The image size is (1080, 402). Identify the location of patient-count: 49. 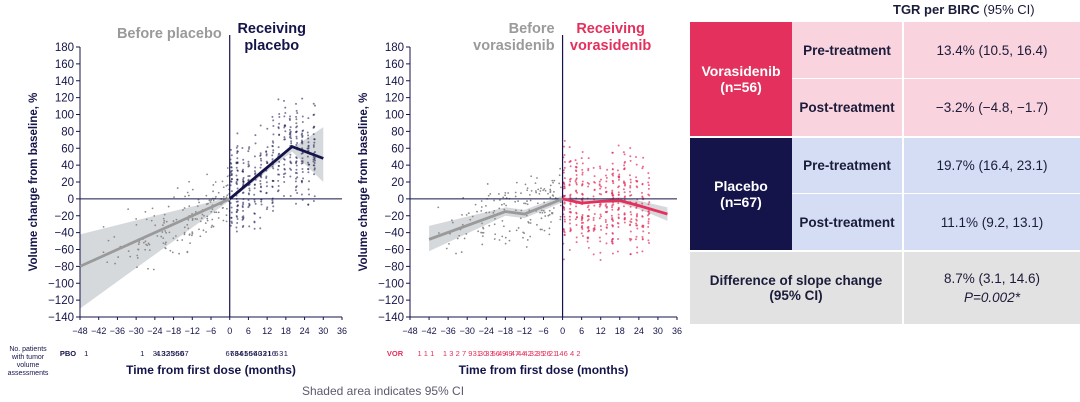
(502, 353).